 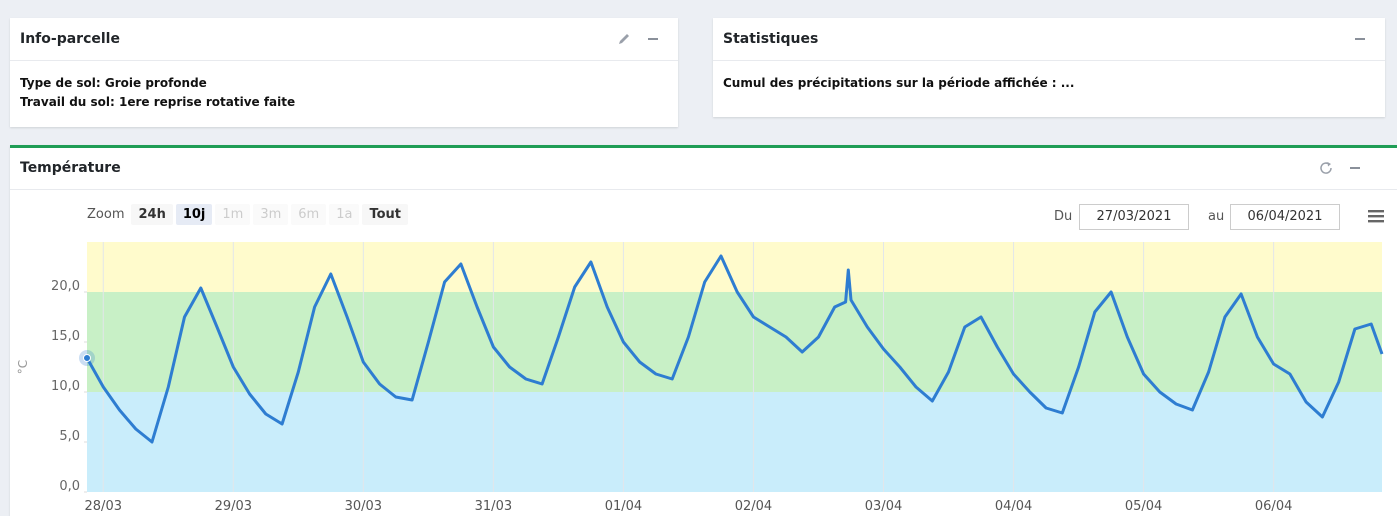 I want to click on x-tick-label: 30/03, so click(x=363, y=506).